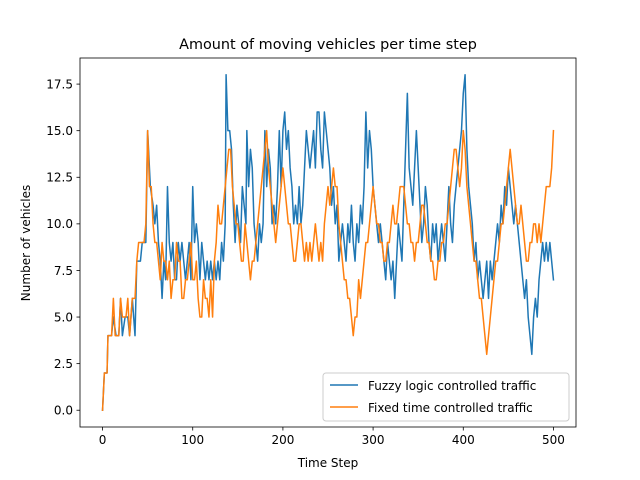 This screenshot has height=480, width=640. Describe the element at coordinates (63, 411) in the screenshot. I see `y-tick-label: 0.0` at that location.